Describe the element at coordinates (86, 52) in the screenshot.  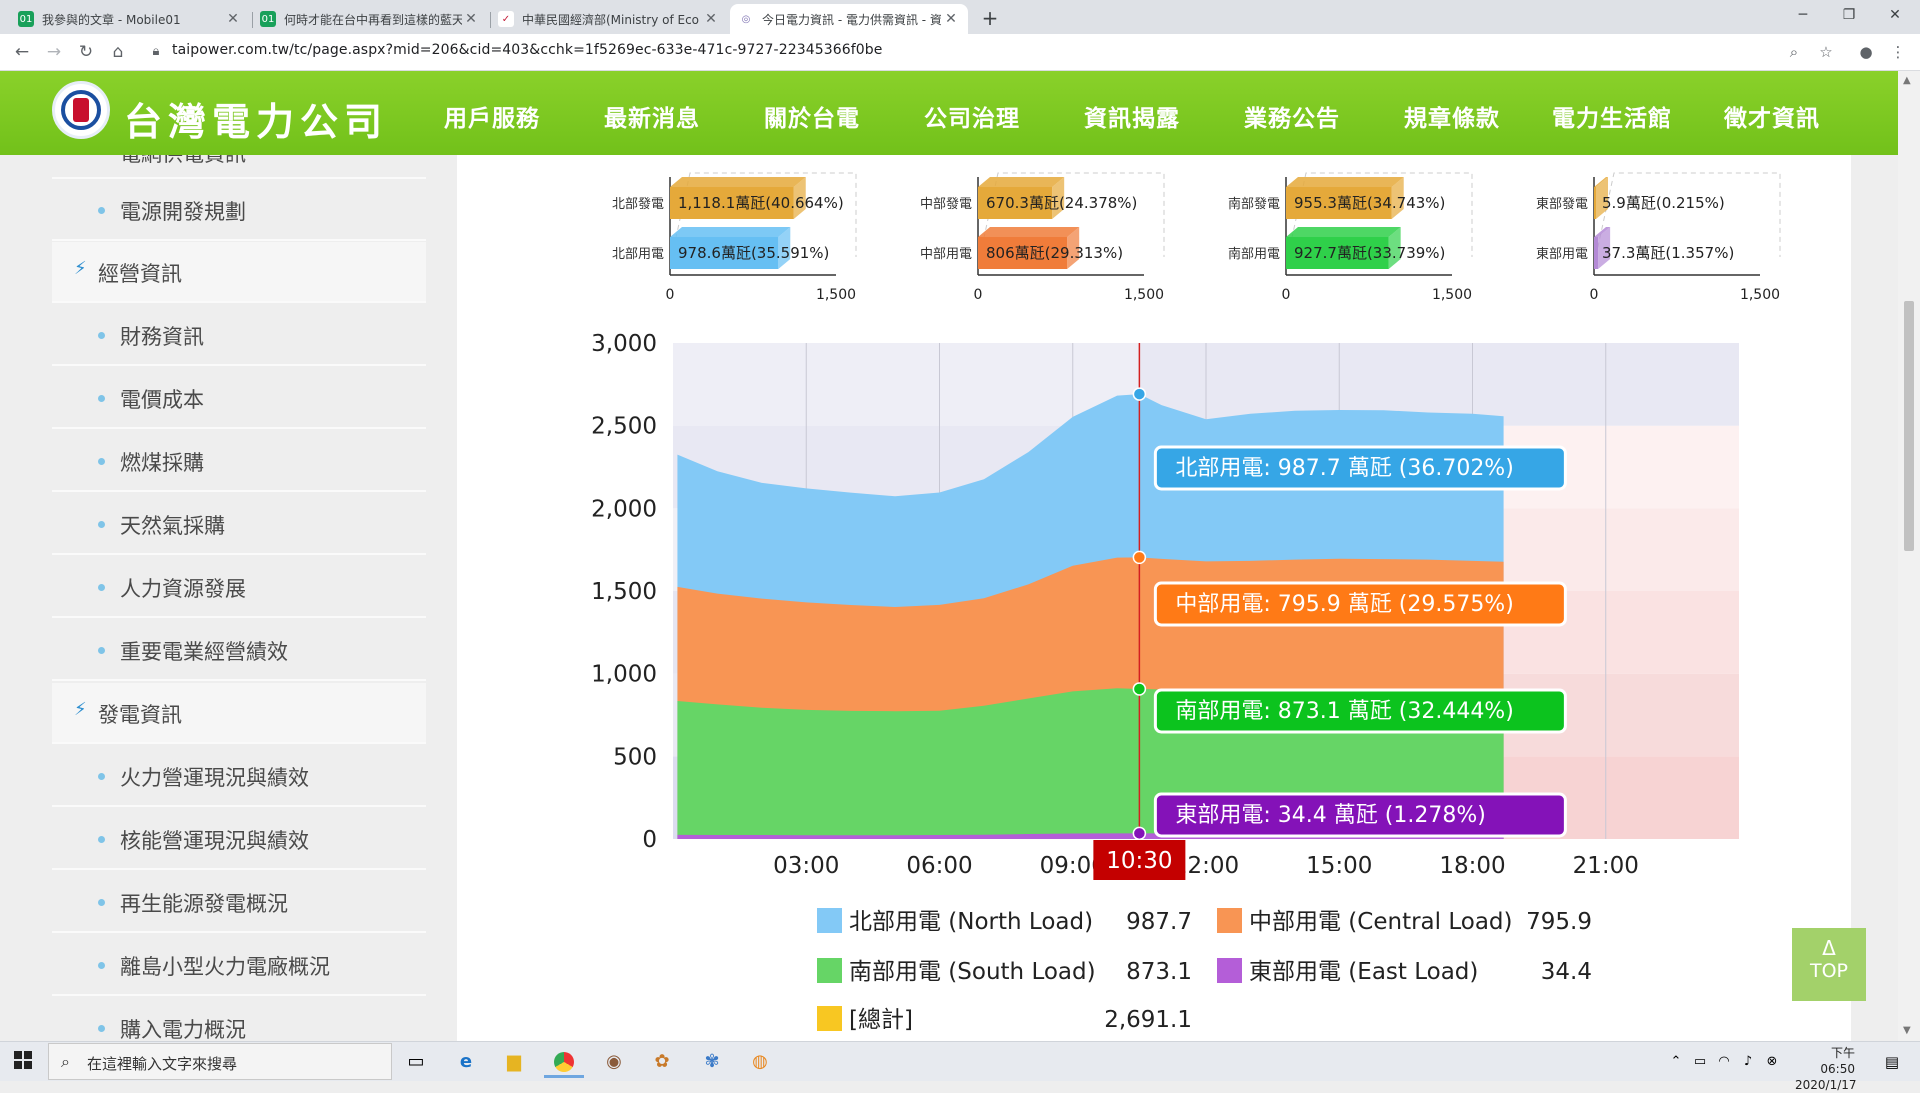
I see `reload-icon: ↻` at that location.